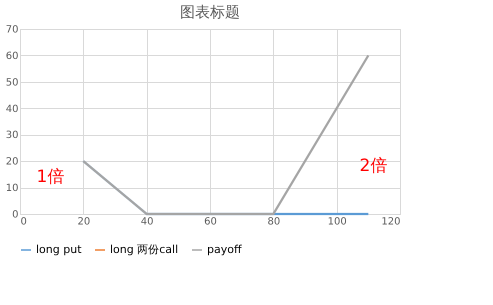  I want to click on y-tick-label: 40, so click(12, 109).